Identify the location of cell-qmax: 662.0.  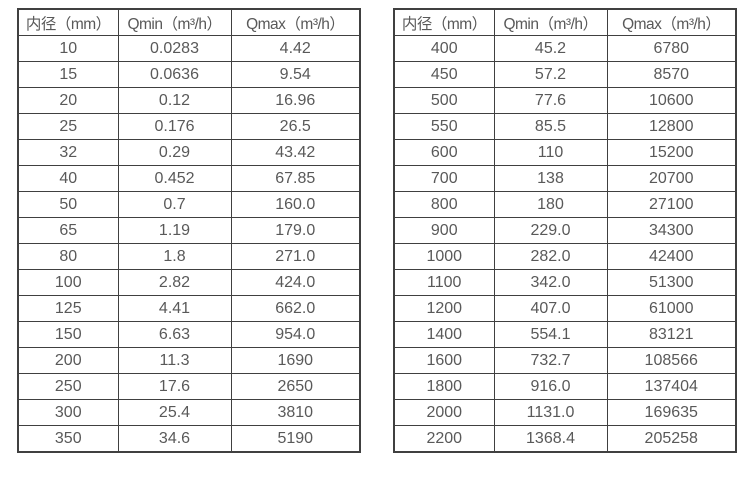
(295, 308).